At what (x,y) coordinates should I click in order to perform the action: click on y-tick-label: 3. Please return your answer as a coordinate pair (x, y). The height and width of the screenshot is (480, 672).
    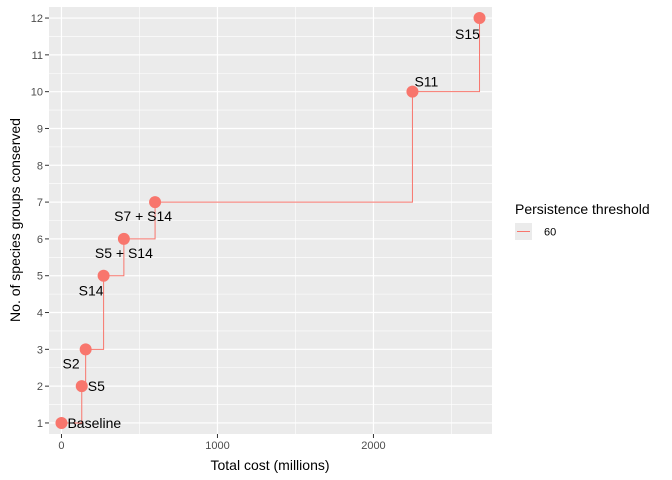
    Looking at the image, I should click on (40, 350).